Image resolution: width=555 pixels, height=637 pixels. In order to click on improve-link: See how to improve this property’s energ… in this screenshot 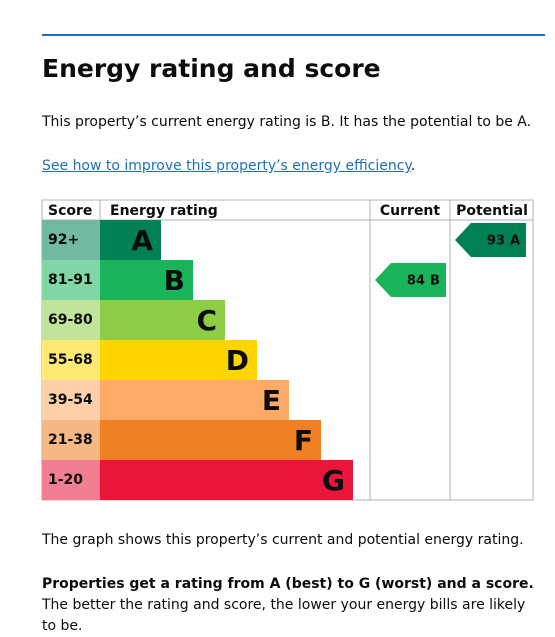, I will do `click(226, 166)`.